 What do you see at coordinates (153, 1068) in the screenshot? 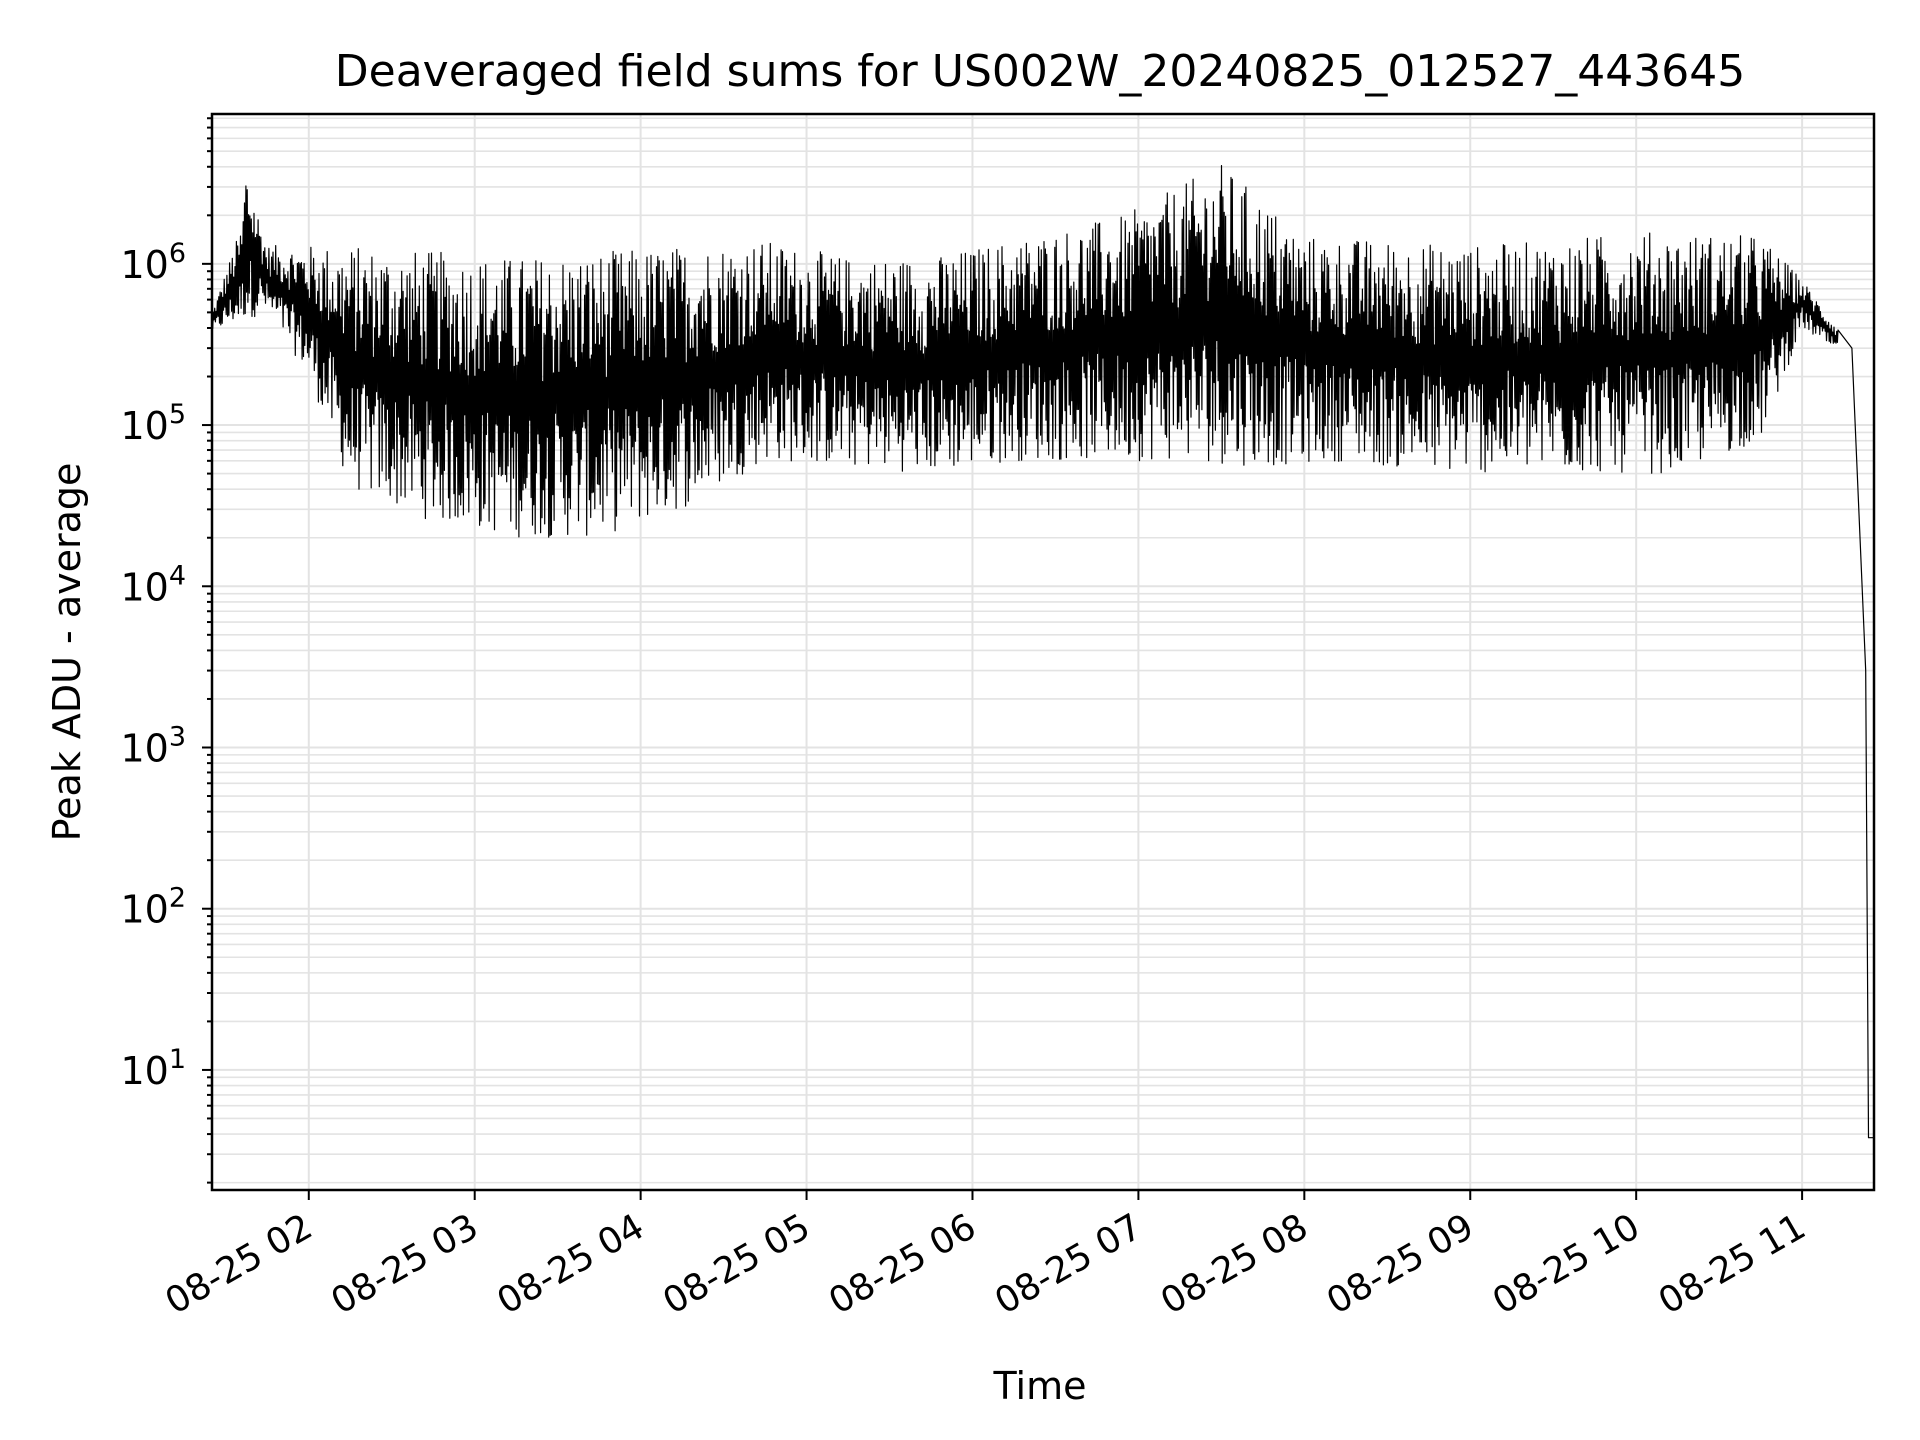
I see `y-tick-label: 101` at bounding box center [153, 1068].